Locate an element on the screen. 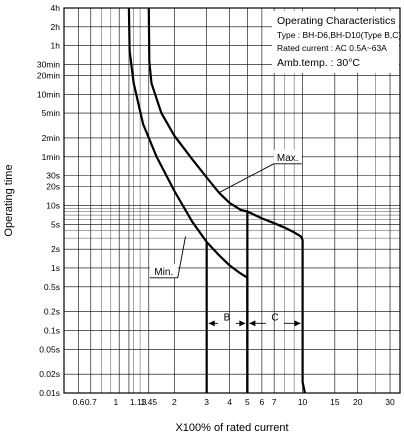  y-tick-label: 0.5s is located at coordinates (52, 287).